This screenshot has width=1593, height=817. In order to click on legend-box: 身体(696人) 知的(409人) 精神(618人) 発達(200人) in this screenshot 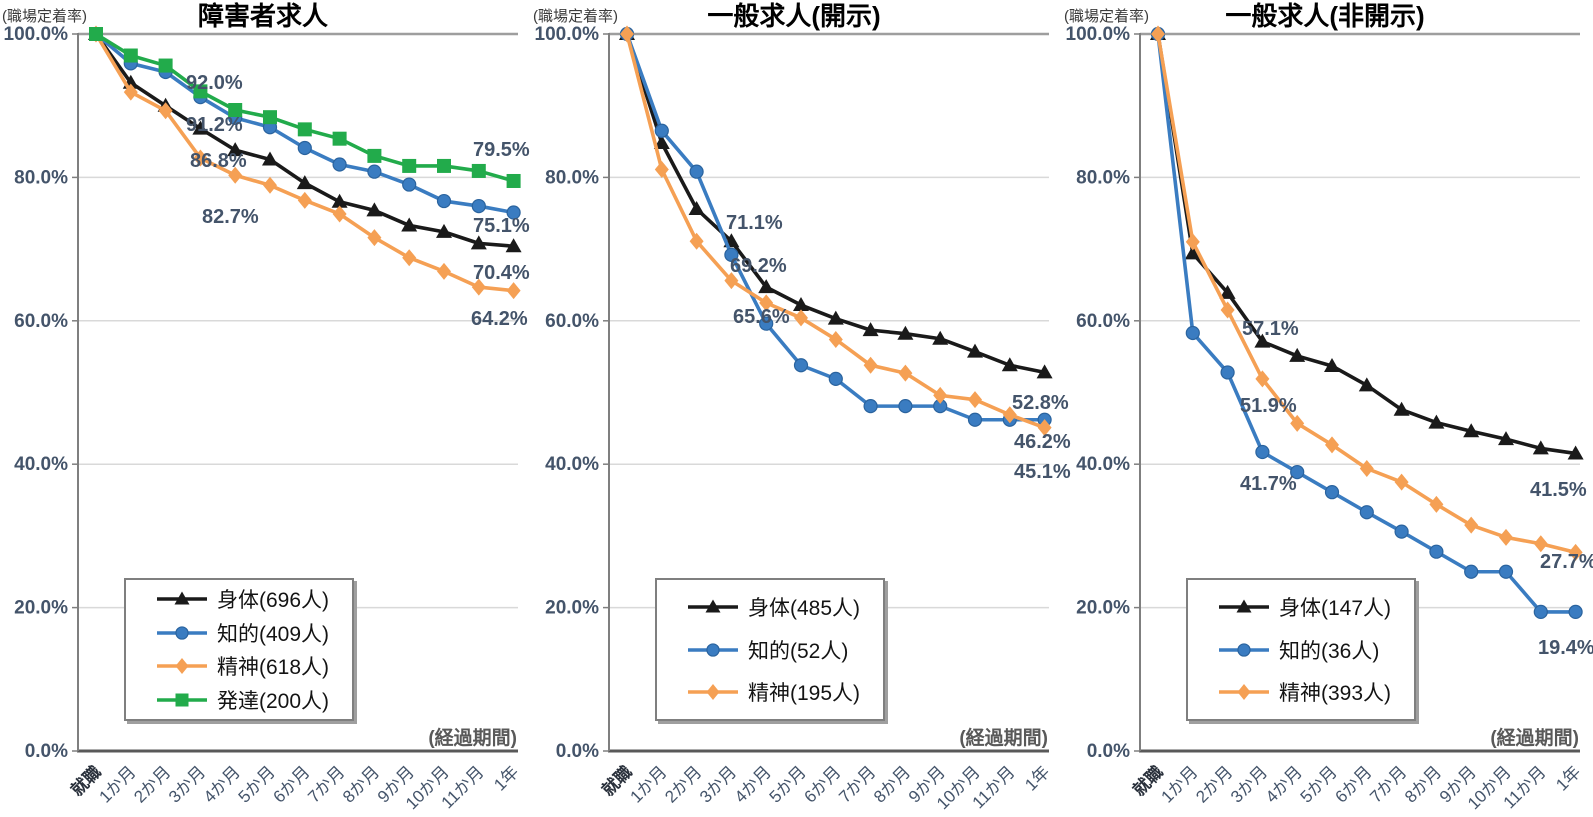, I will do `click(239, 649)`.